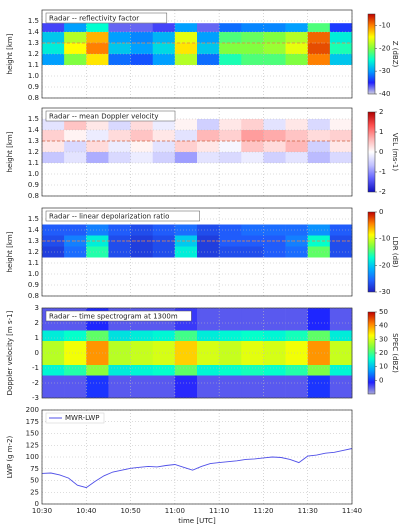  What do you see at coordinates (32, 410) in the screenshot?
I see `y-tick-label: 200` at bounding box center [32, 410].